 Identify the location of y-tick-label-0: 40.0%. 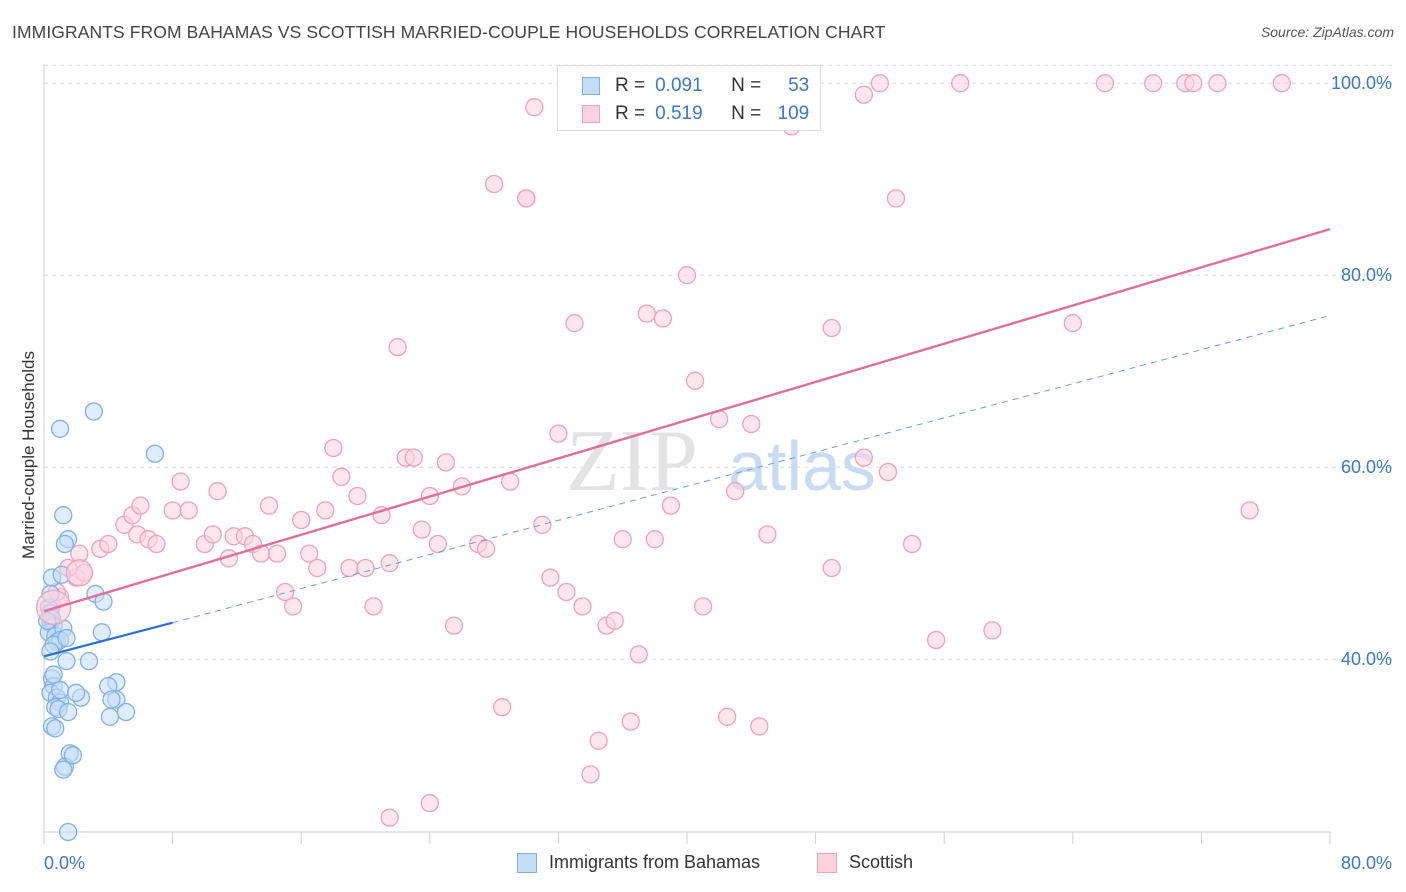
(1366, 659).